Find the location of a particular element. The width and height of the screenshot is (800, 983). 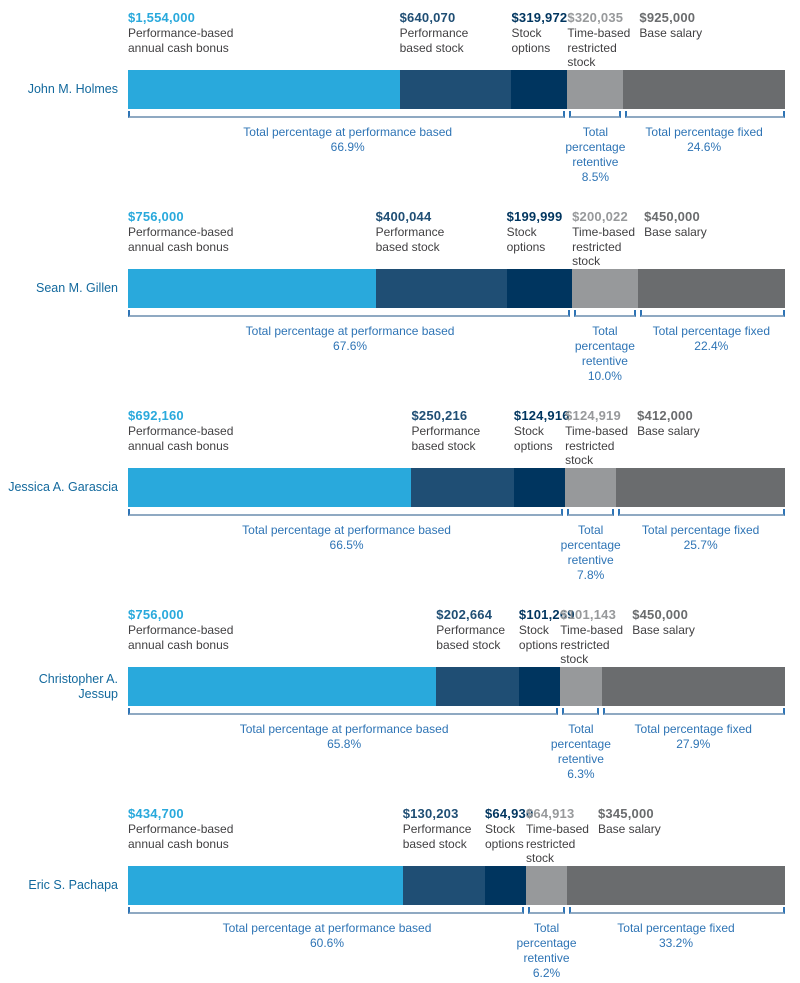

label-value-performance-stock: $640,070 is located at coordinates (427, 17).